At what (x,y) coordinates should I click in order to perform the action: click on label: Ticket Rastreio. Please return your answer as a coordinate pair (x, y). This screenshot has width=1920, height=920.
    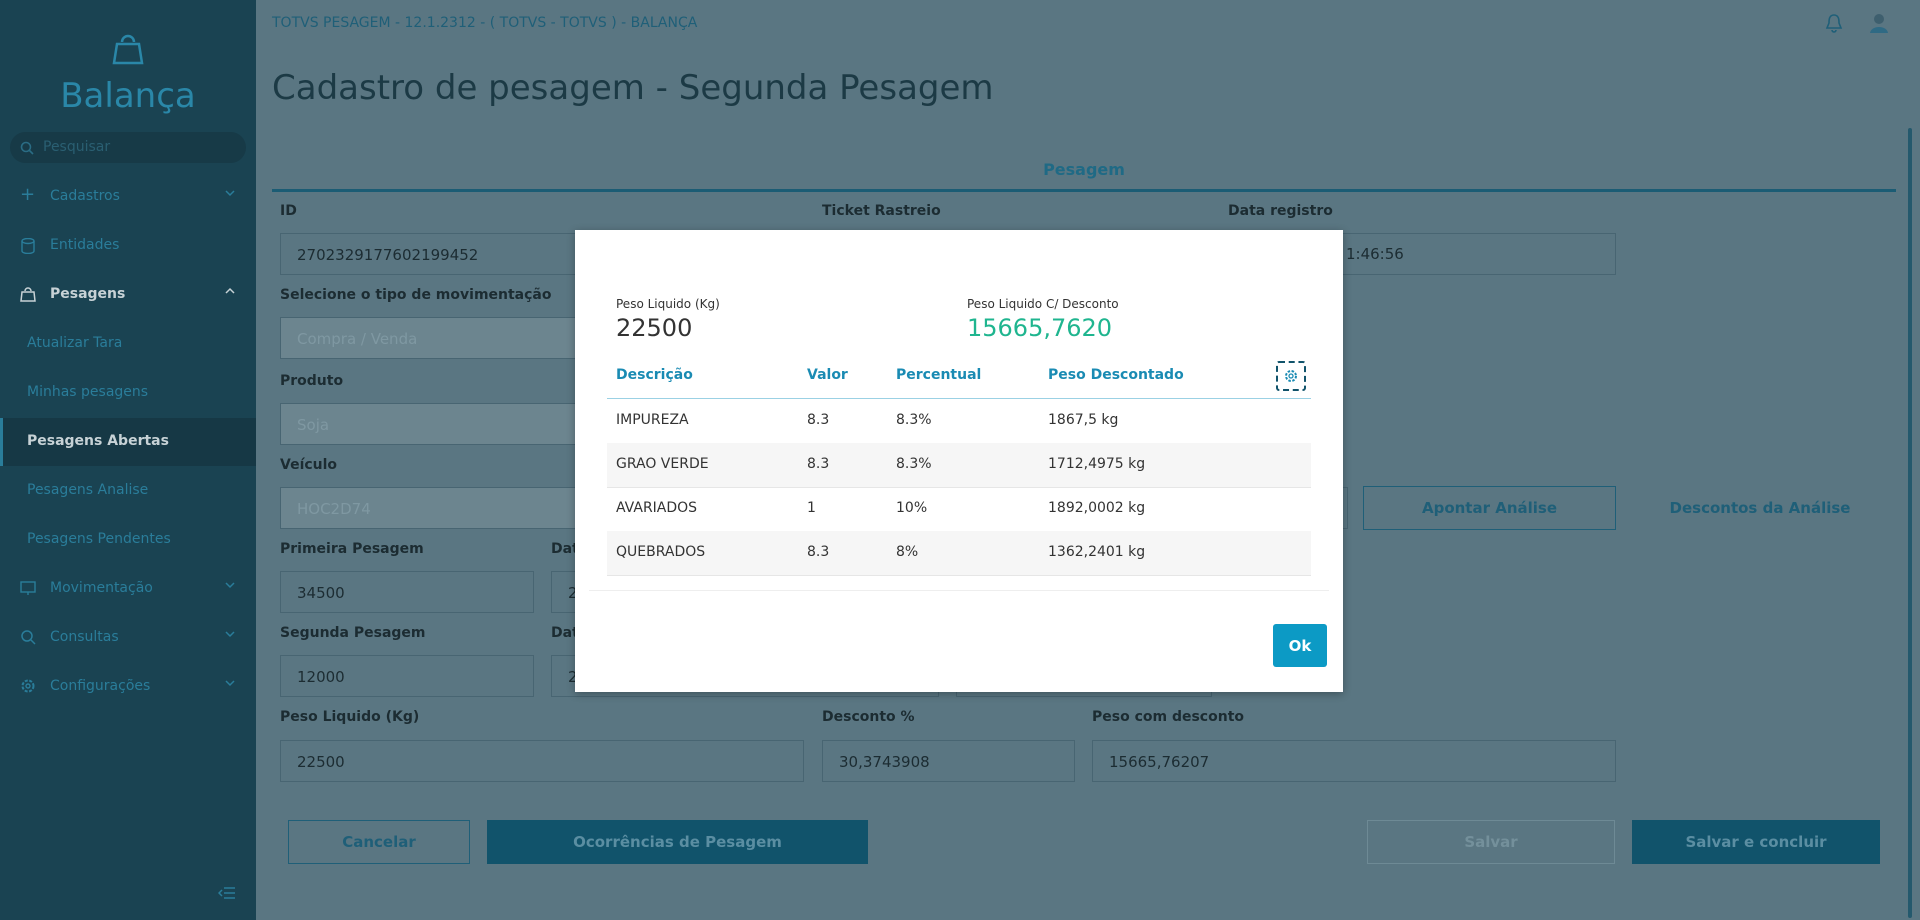
    Looking at the image, I should click on (881, 211).